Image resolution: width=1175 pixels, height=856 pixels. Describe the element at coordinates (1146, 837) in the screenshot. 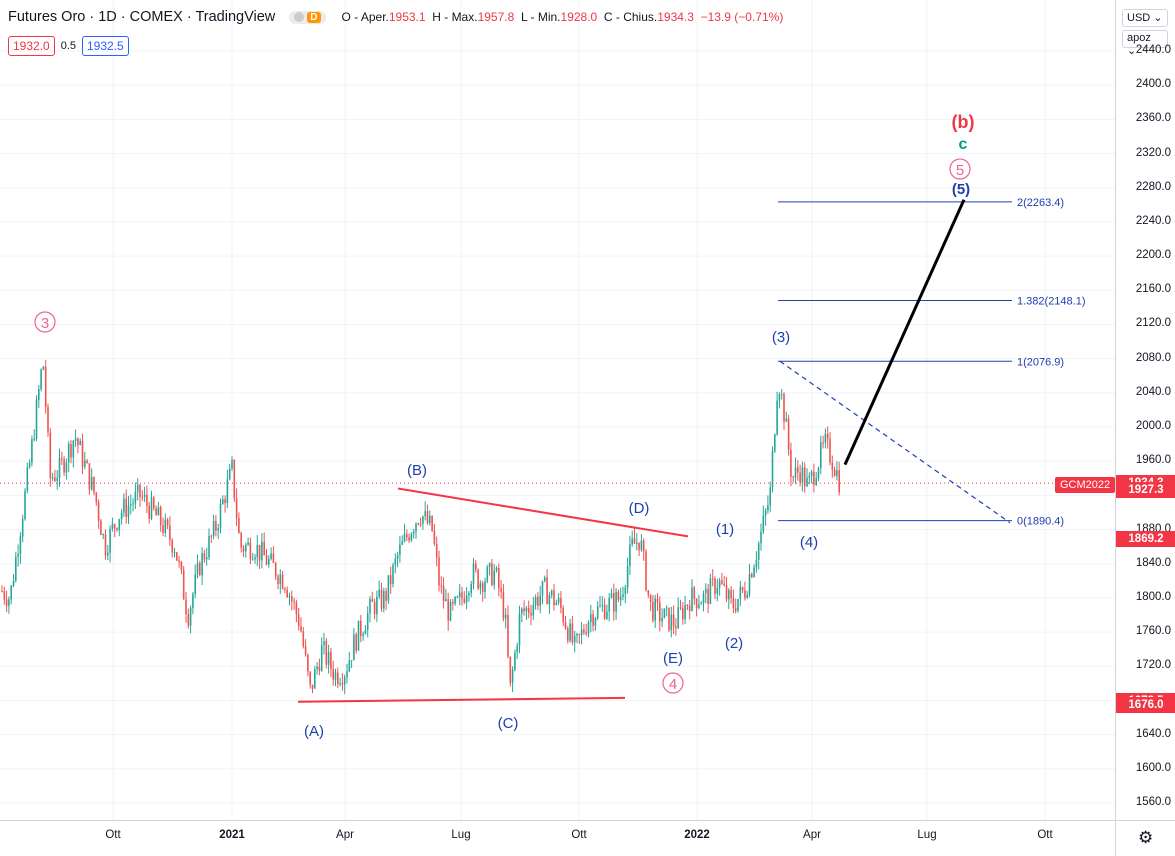

I see `gear-icon: ⚙` at that location.